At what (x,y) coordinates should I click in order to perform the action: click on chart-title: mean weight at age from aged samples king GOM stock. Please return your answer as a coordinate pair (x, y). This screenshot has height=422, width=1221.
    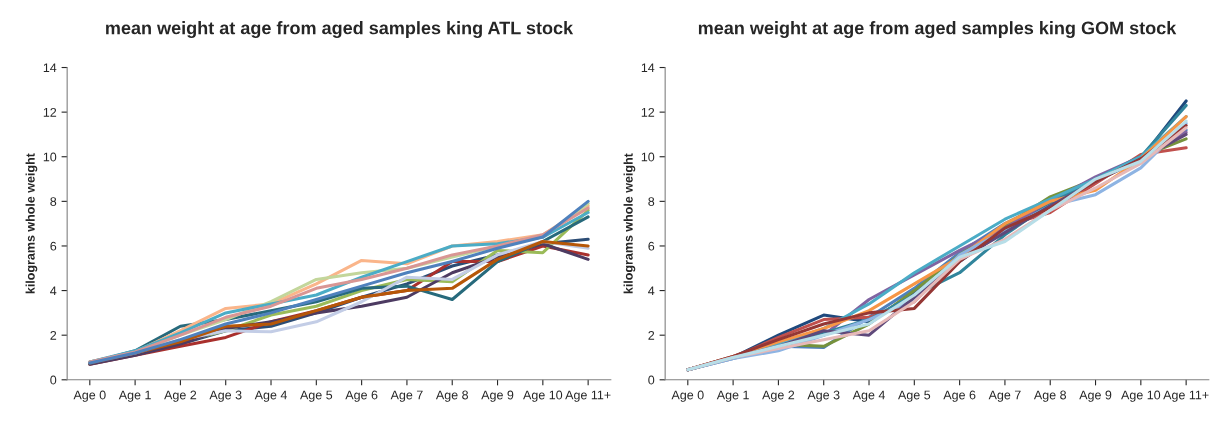
    Looking at the image, I should click on (937, 30).